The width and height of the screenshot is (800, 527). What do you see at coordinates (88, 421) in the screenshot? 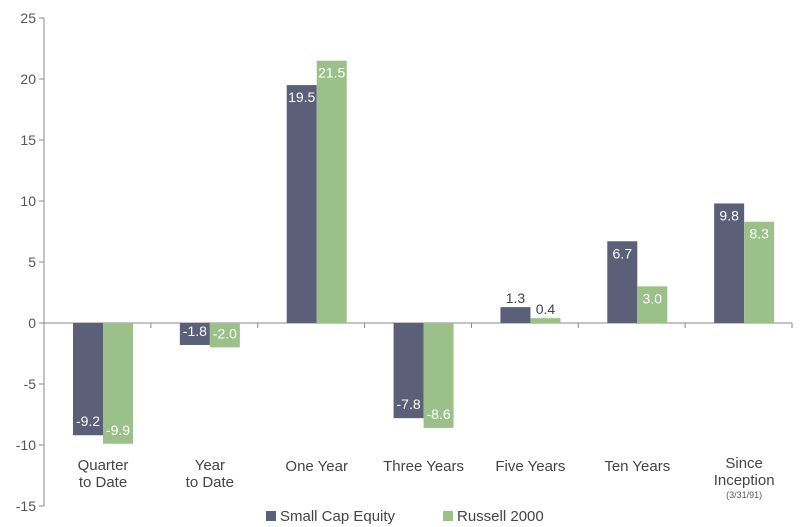
I see `data-label: -9.2` at bounding box center [88, 421].